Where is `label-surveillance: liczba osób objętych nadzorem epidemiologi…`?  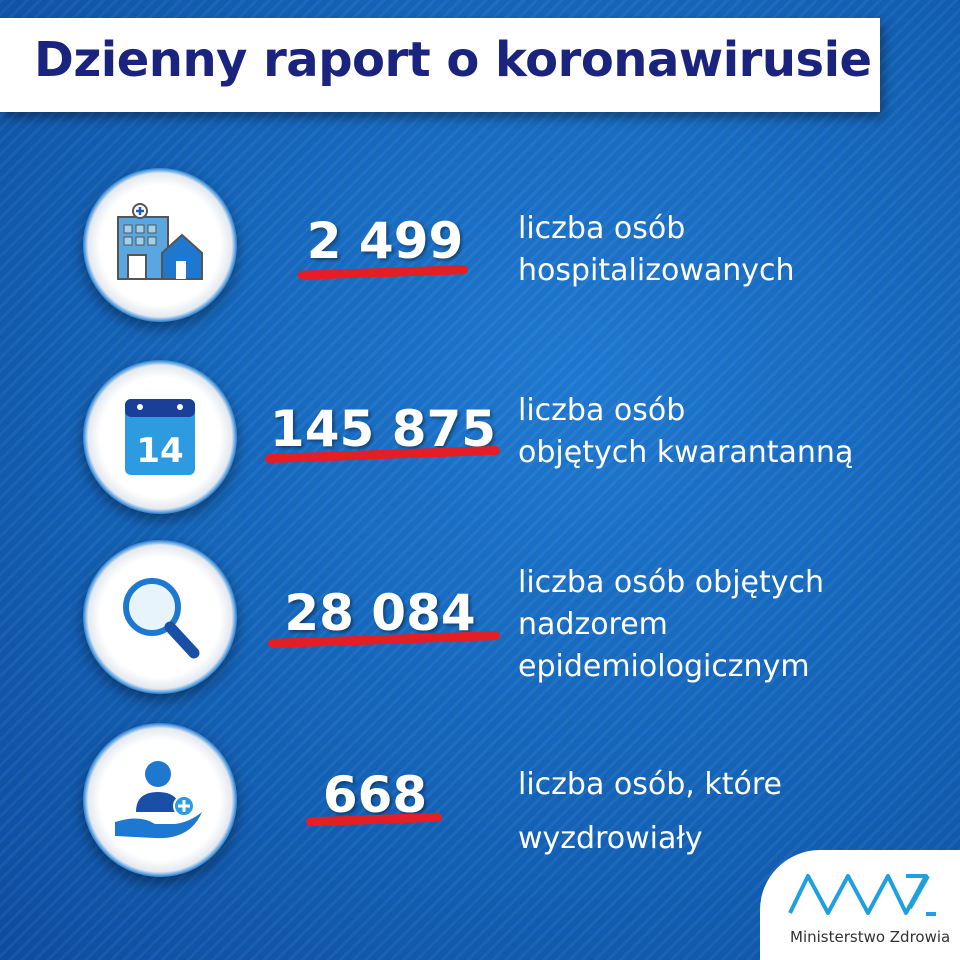 label-surveillance: liczba osób objętych nadzorem epidemiologi… is located at coordinates (671, 625).